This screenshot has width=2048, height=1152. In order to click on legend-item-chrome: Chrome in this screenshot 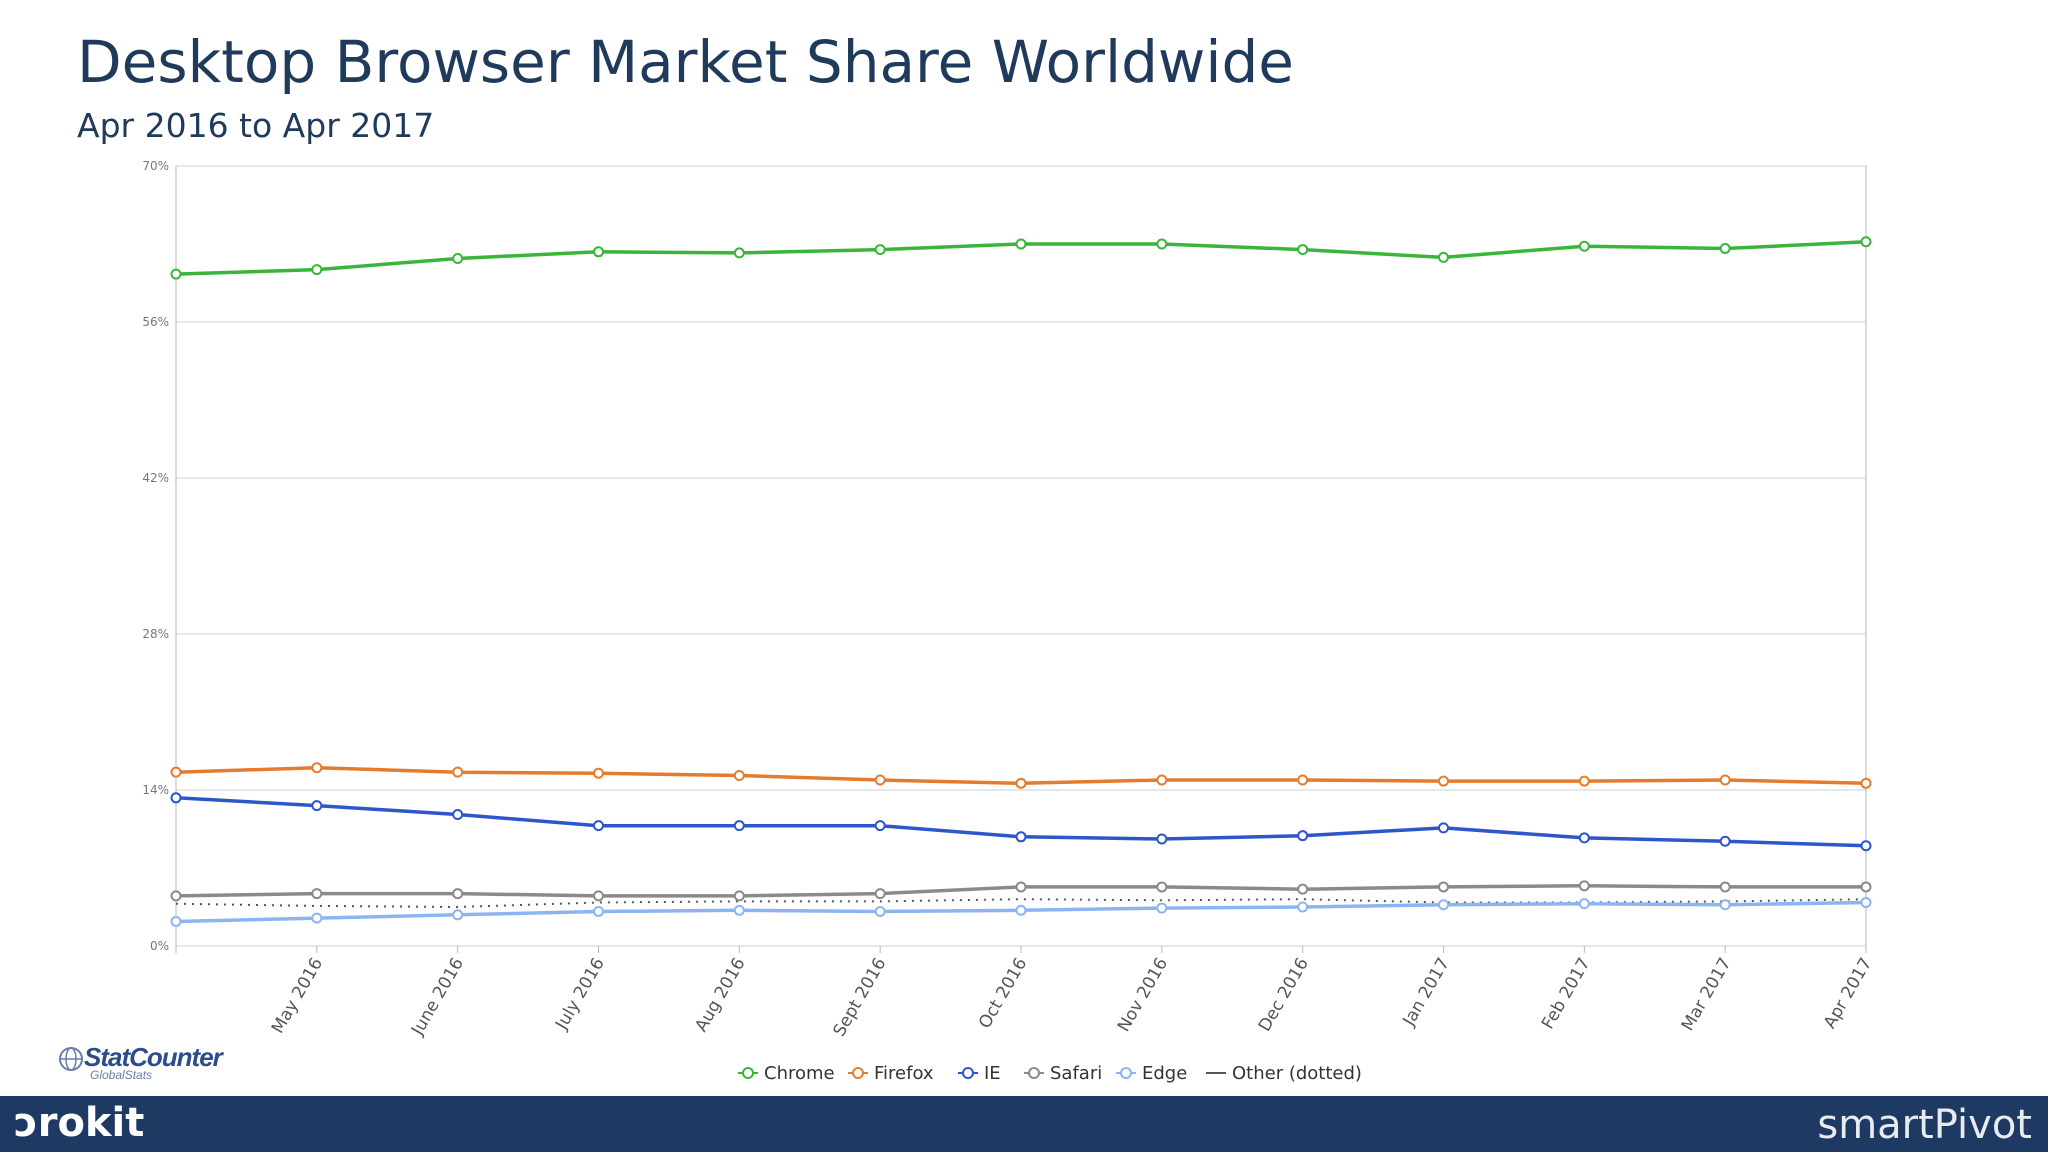, I will do `click(786, 1073)`.